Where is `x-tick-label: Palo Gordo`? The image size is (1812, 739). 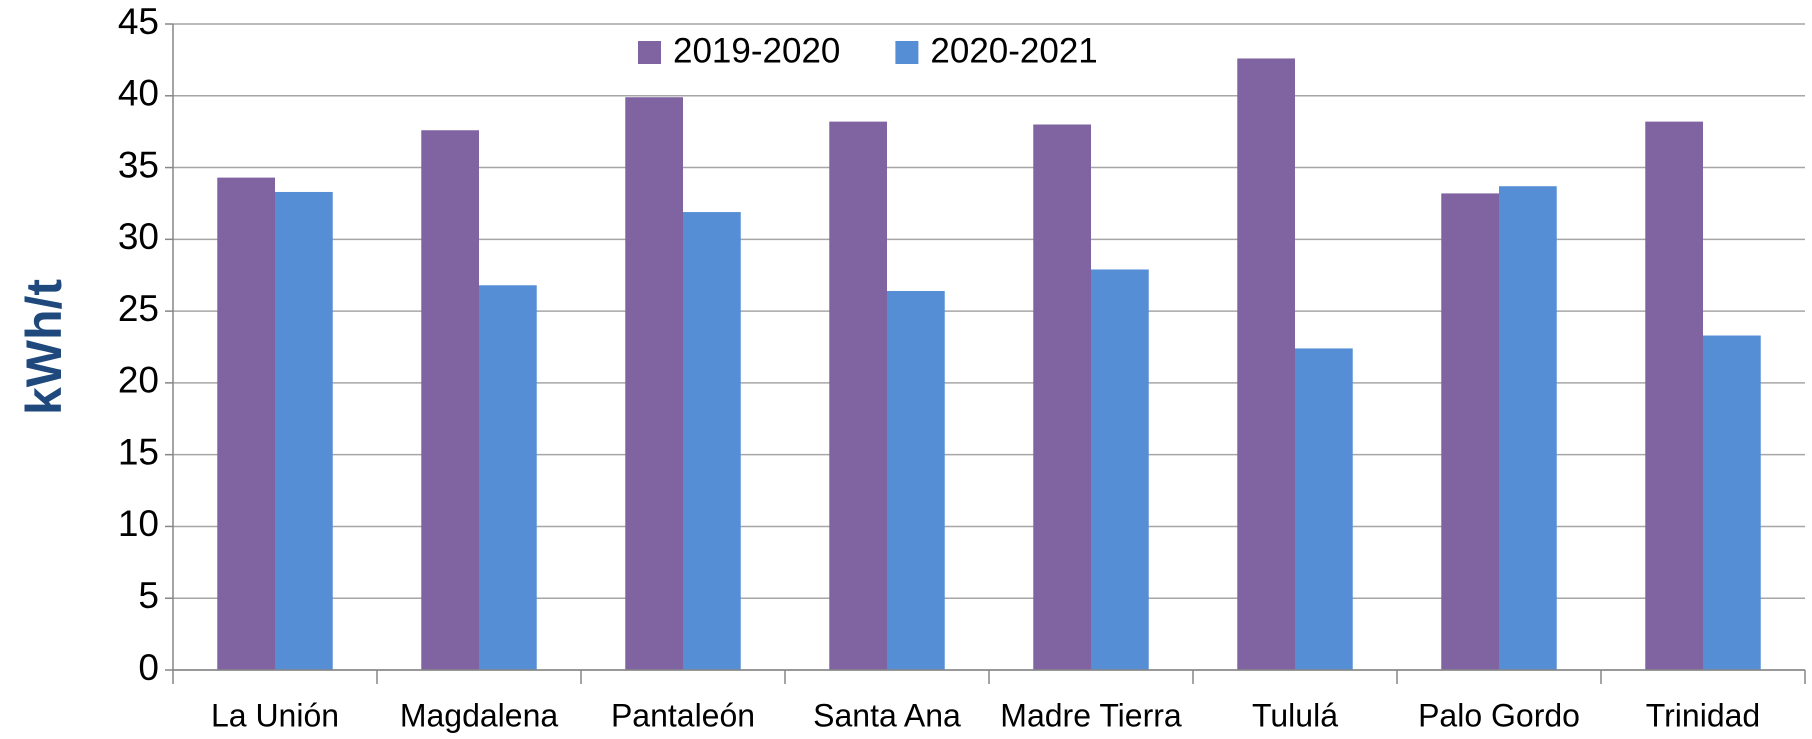
x-tick-label: Palo Gordo is located at coordinates (1499, 715).